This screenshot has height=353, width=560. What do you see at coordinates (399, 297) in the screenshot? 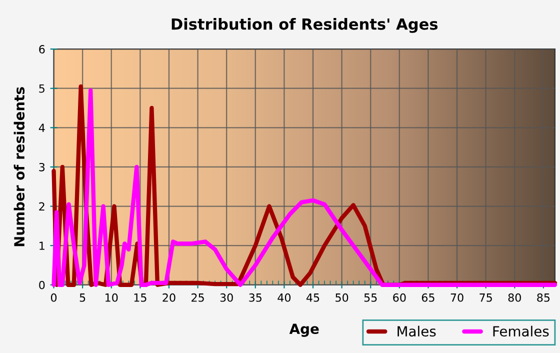
I see `x-tick-label: 60` at bounding box center [399, 297].